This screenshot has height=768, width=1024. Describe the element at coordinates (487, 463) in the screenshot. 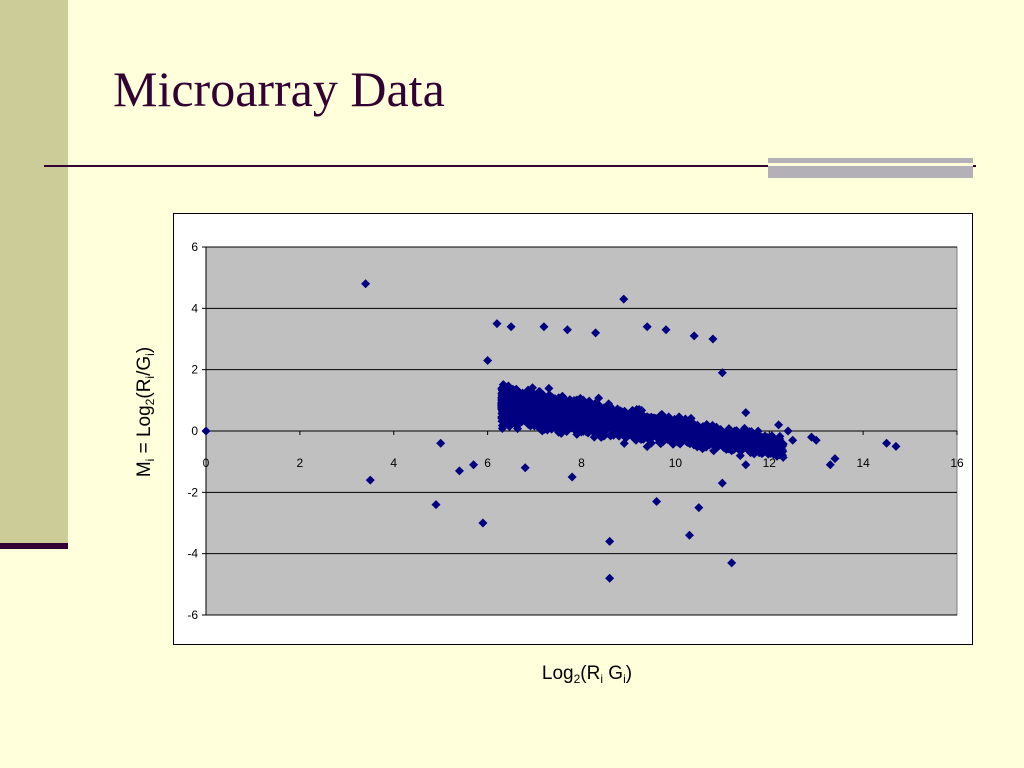

I see `x-tick-label: 6` at that location.